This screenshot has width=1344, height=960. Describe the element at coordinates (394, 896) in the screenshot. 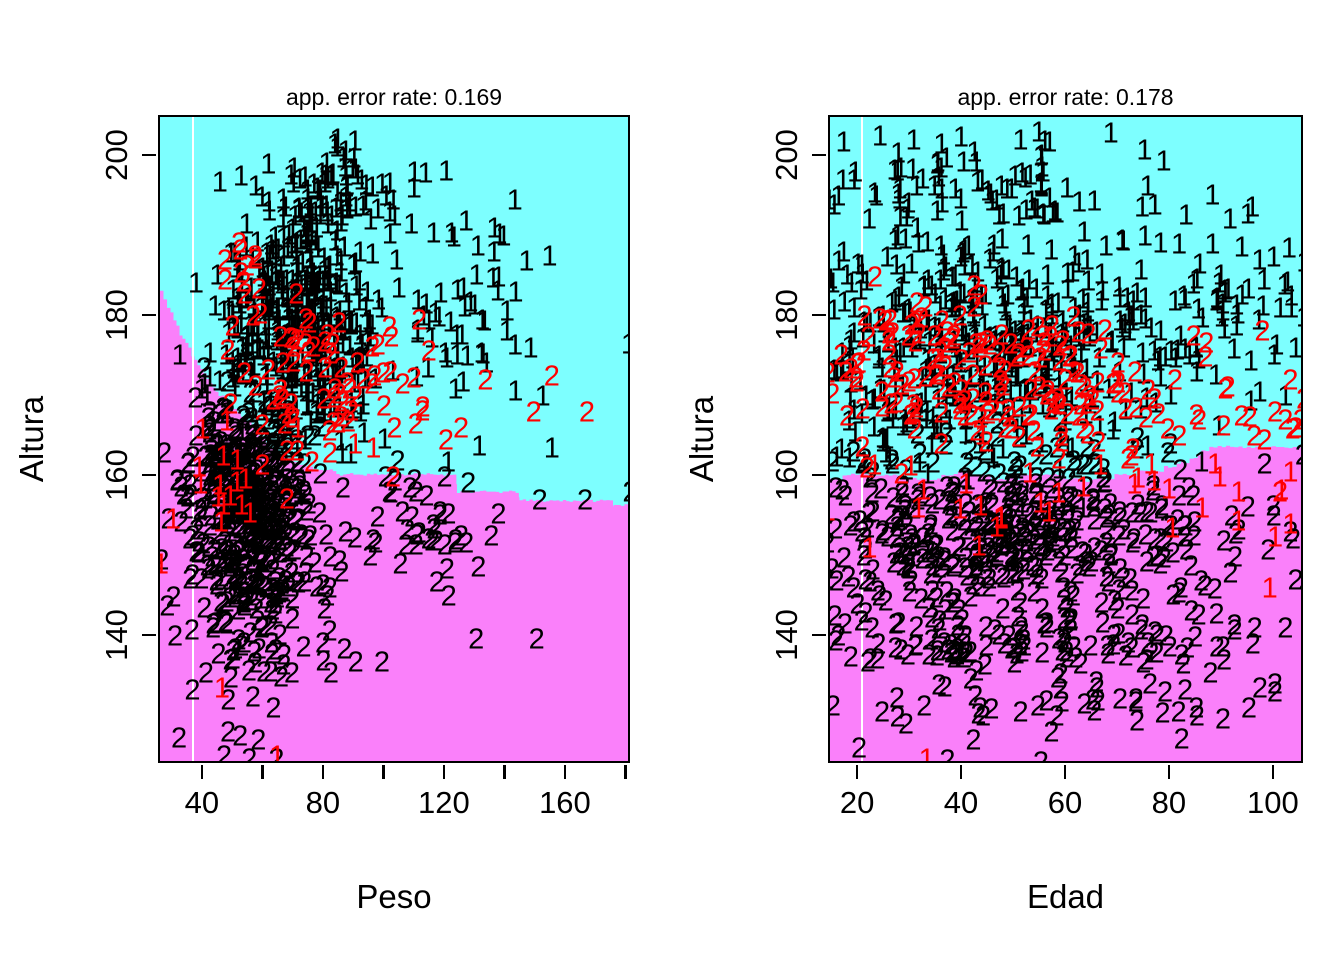

I see `x-axis-title: Peso` at that location.